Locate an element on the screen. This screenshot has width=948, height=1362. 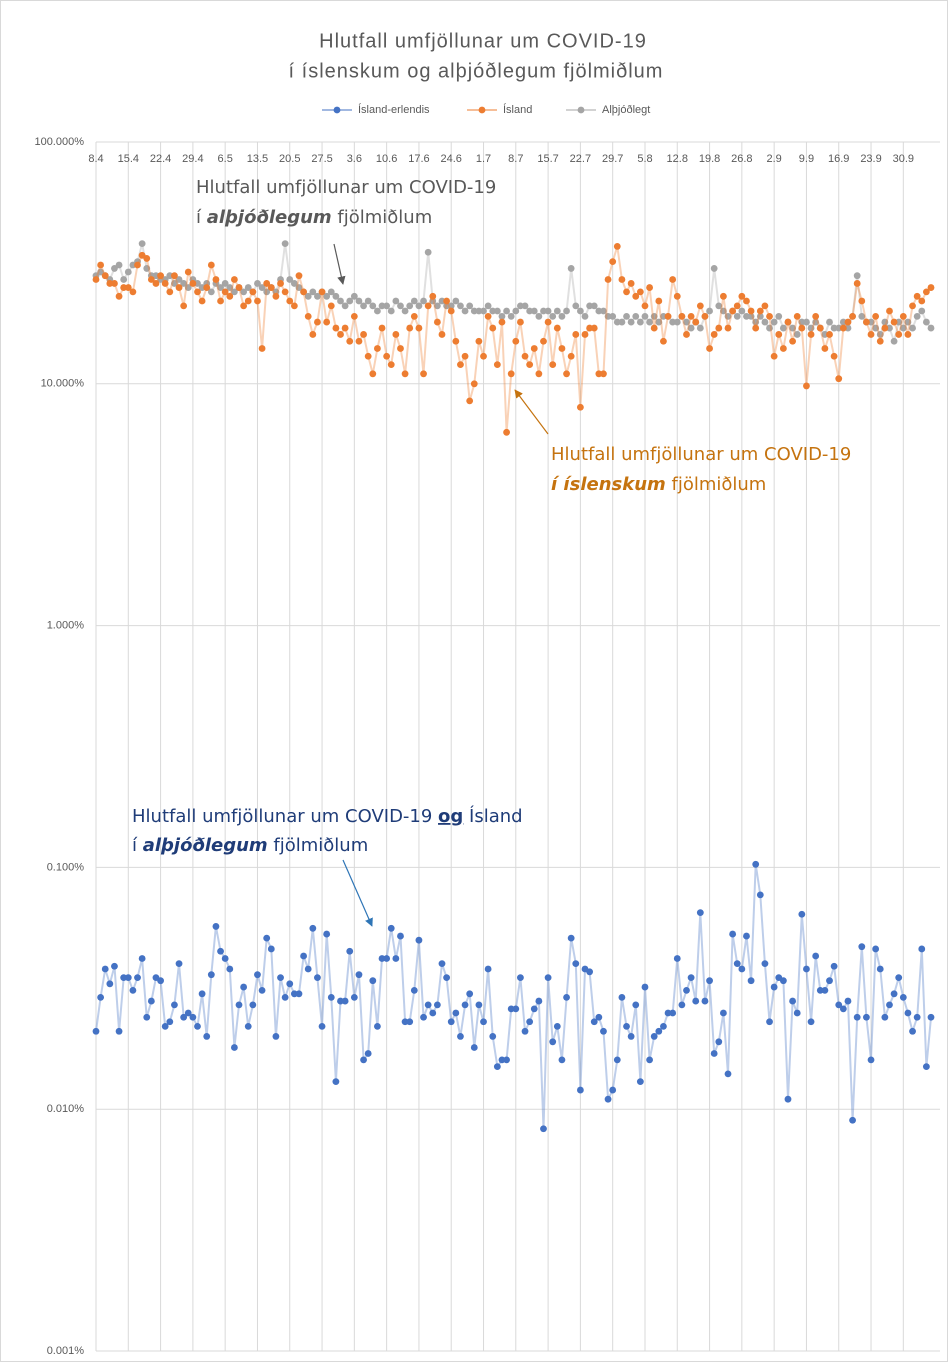
x-tick-label: 29.7 is located at coordinates (612, 159).